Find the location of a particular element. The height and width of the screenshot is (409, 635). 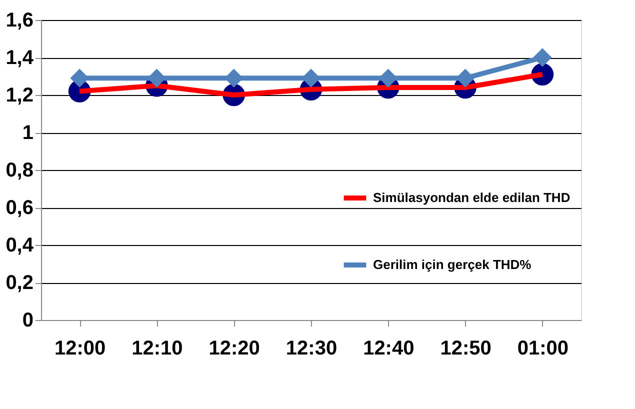

y-tick-label: 1,4 is located at coordinates (20, 58).